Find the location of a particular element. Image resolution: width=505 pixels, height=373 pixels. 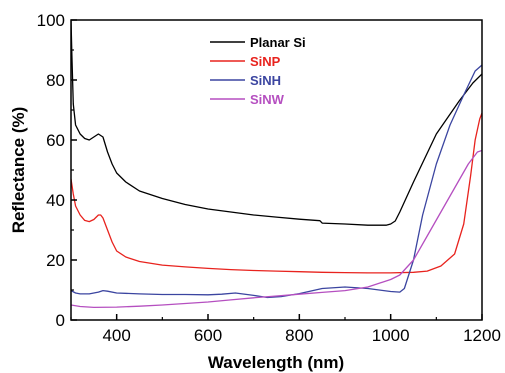

x-tick-label-1200: 1200 is located at coordinates (482, 335).